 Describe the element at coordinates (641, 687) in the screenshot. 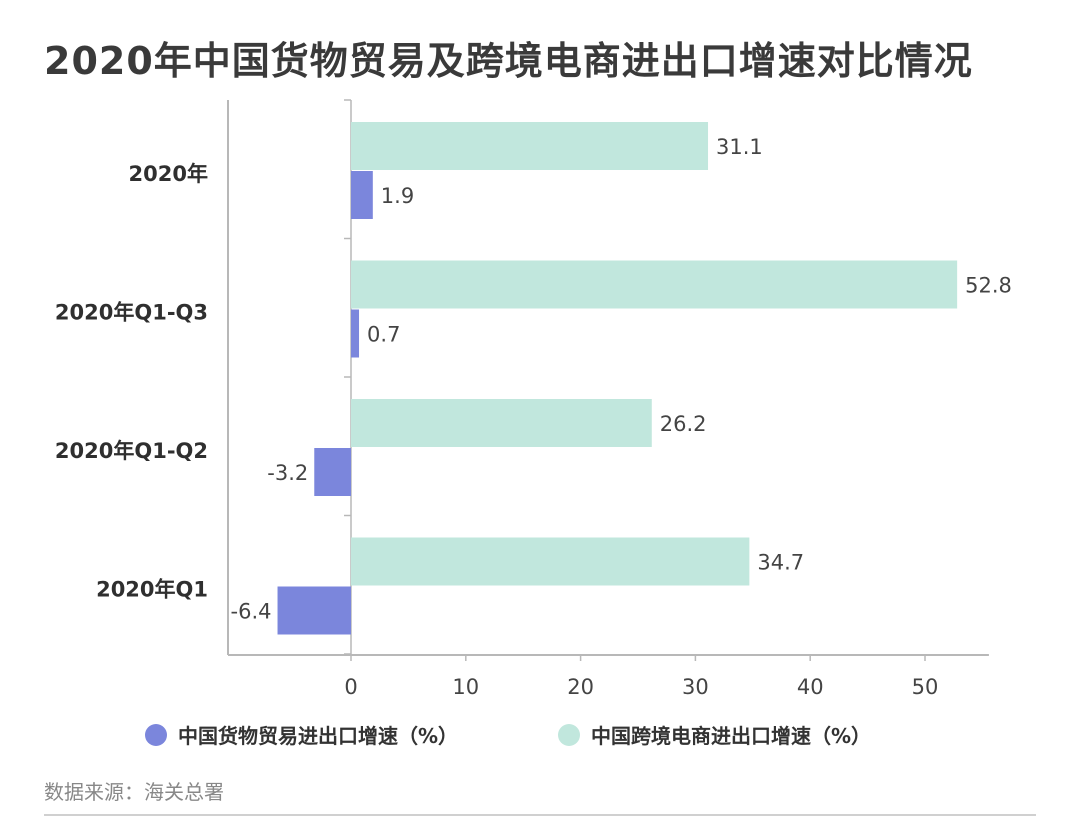

I see `chart-tick-labels: 0 10 20 30 40 50` at that location.